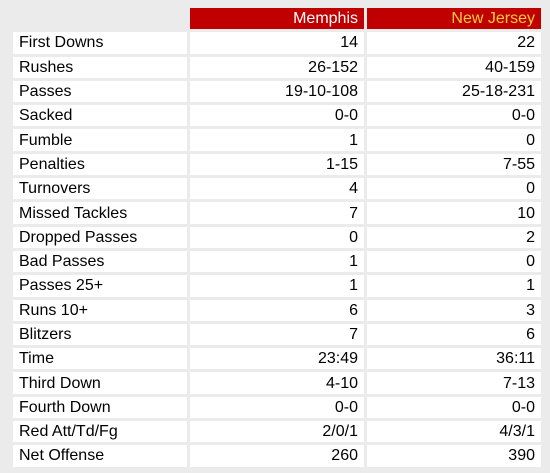 This screenshot has height=473, width=550. Describe the element at coordinates (454, 383) in the screenshot. I see `away-stat-value: 7-13` at that location.